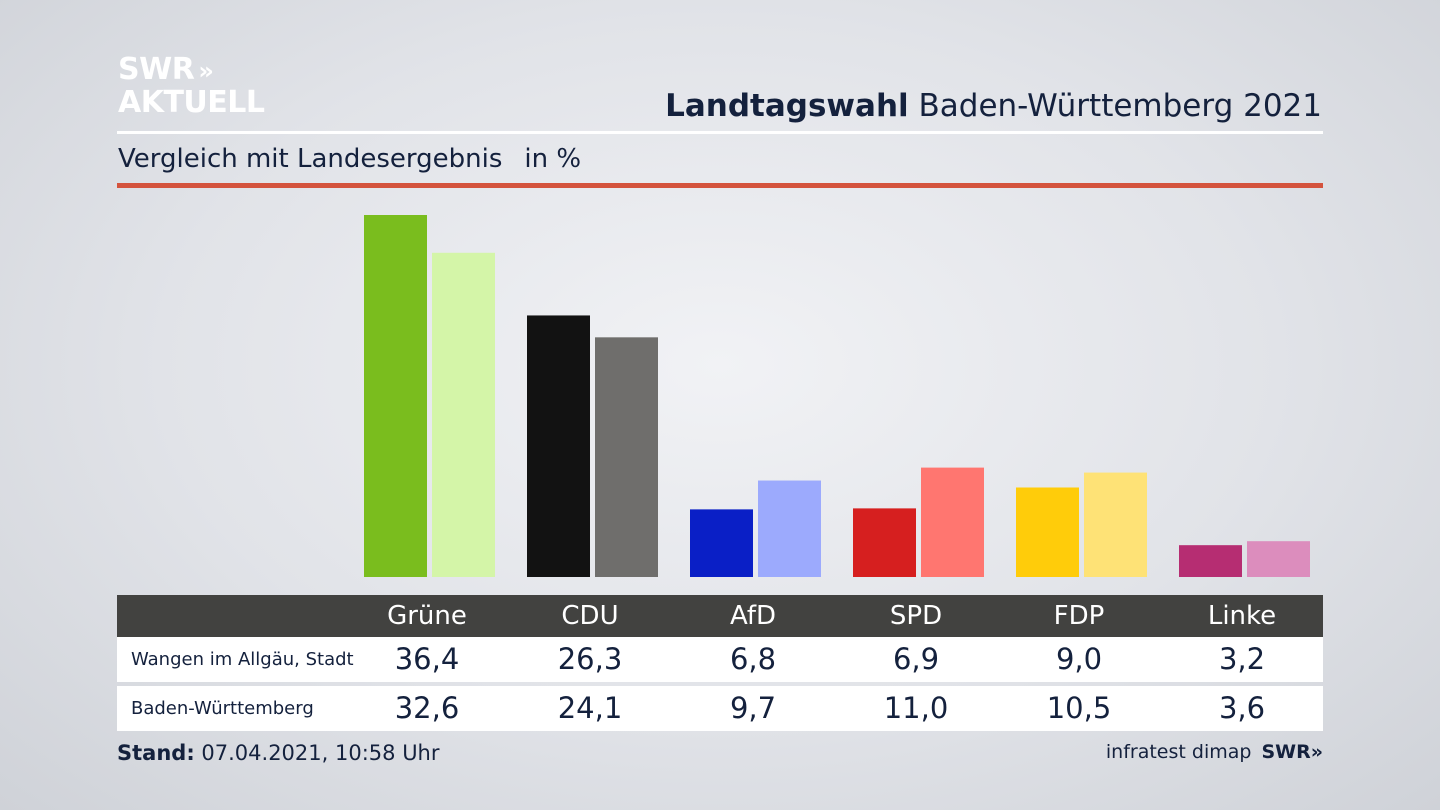  I want to click on bar-fdp-state, so click(1115, 524).